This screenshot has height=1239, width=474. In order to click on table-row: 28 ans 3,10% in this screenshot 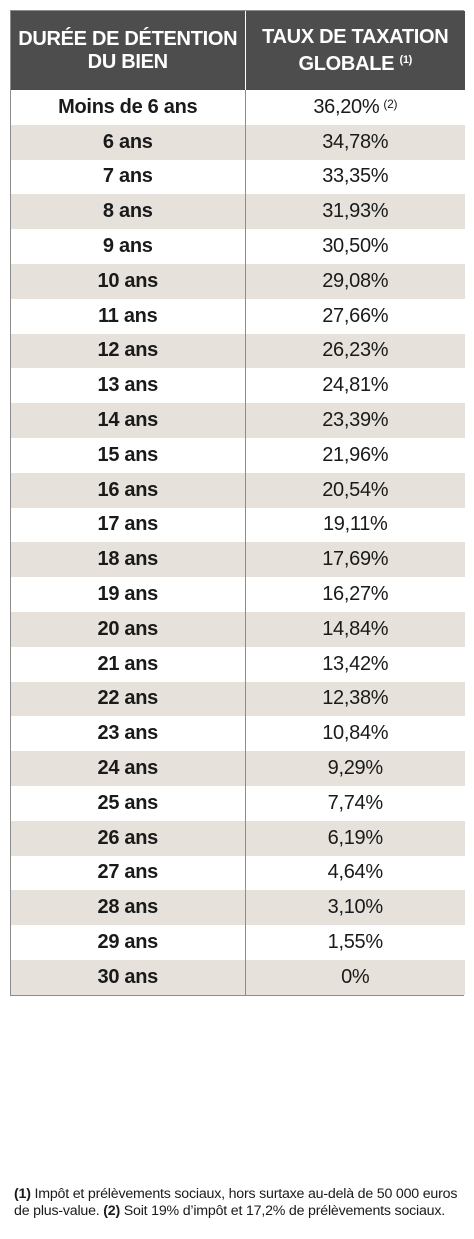, I will do `click(238, 908)`.